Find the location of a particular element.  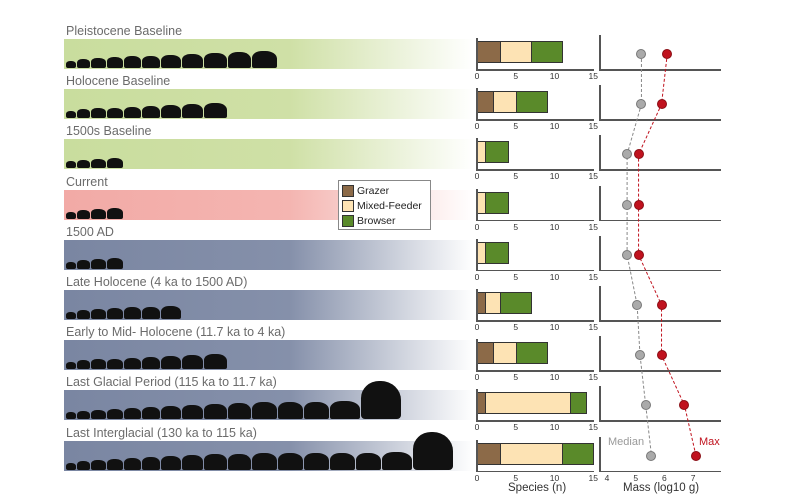

legend-label: Browser is located at coordinates (376, 220).